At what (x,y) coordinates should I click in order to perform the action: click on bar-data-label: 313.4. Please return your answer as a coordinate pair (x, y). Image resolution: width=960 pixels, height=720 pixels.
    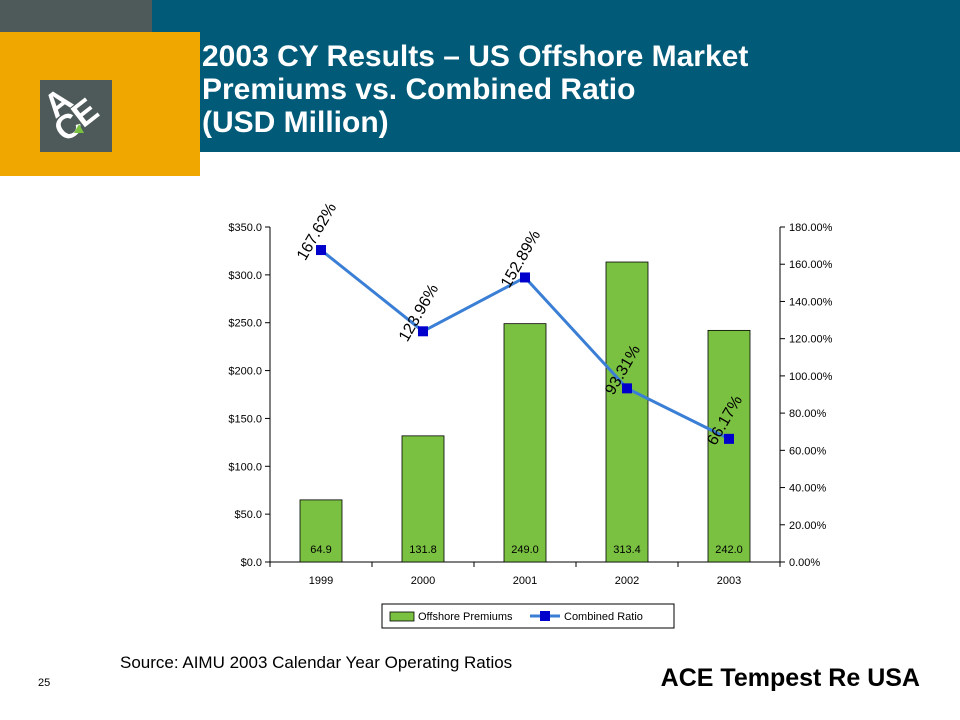
    Looking at the image, I should click on (627, 550).